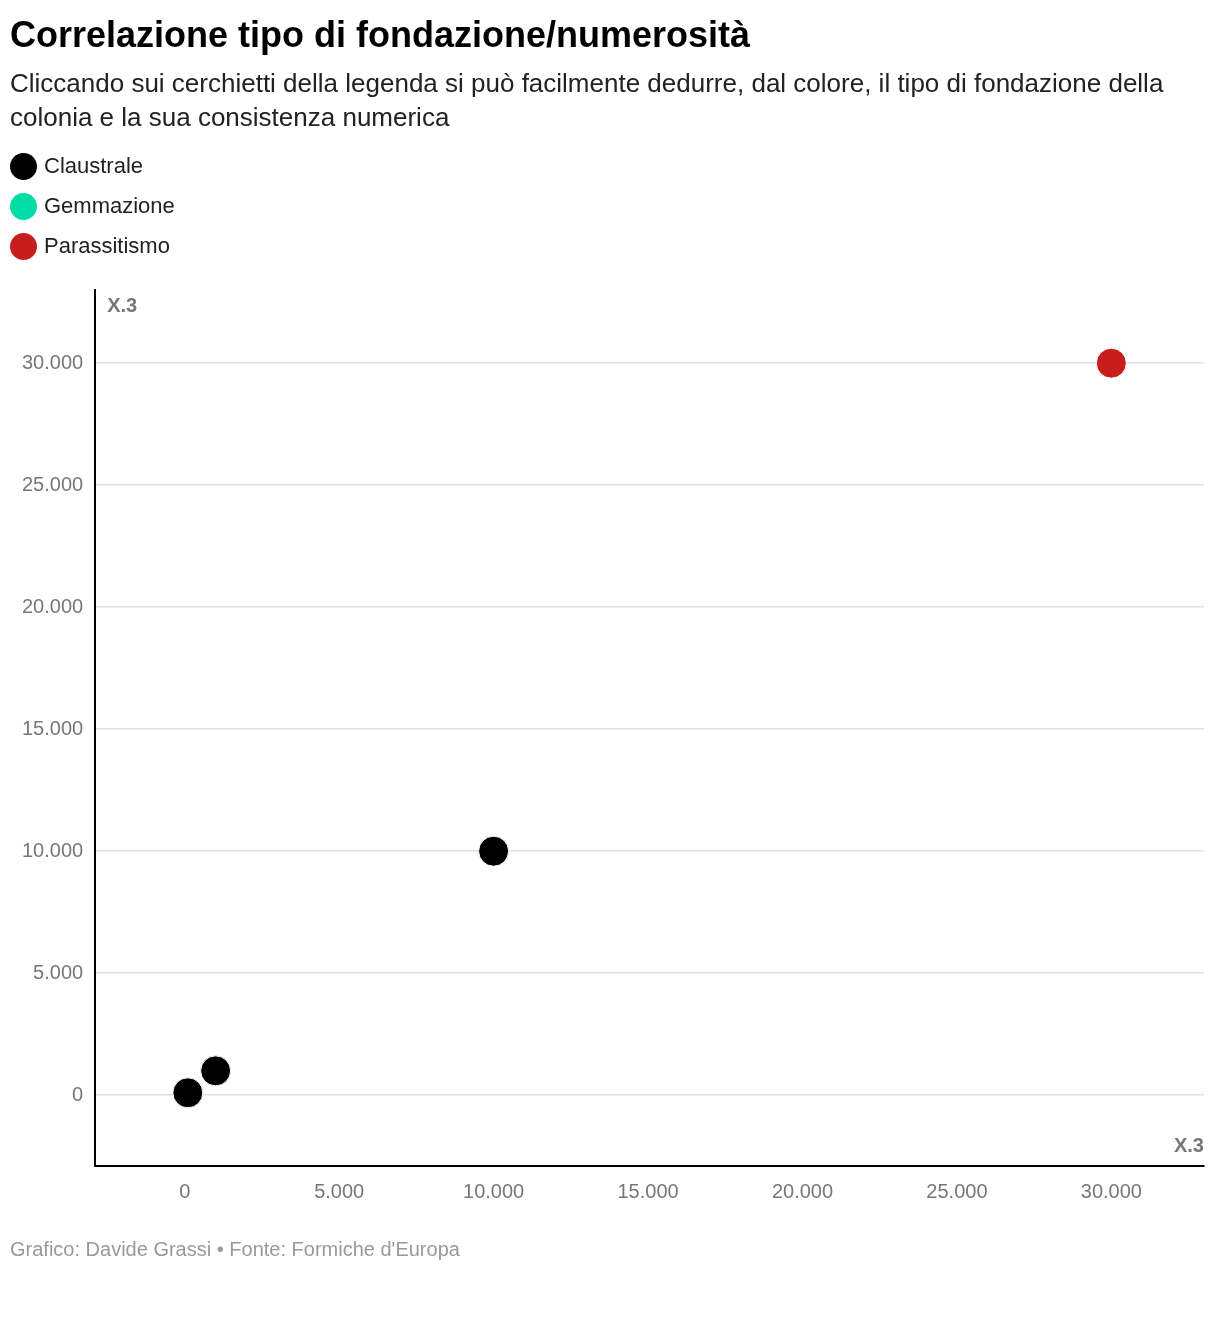 The image size is (1220, 1326). Describe the element at coordinates (339, 1190) in the screenshot. I see `x-tick-label: 5.000` at that location.